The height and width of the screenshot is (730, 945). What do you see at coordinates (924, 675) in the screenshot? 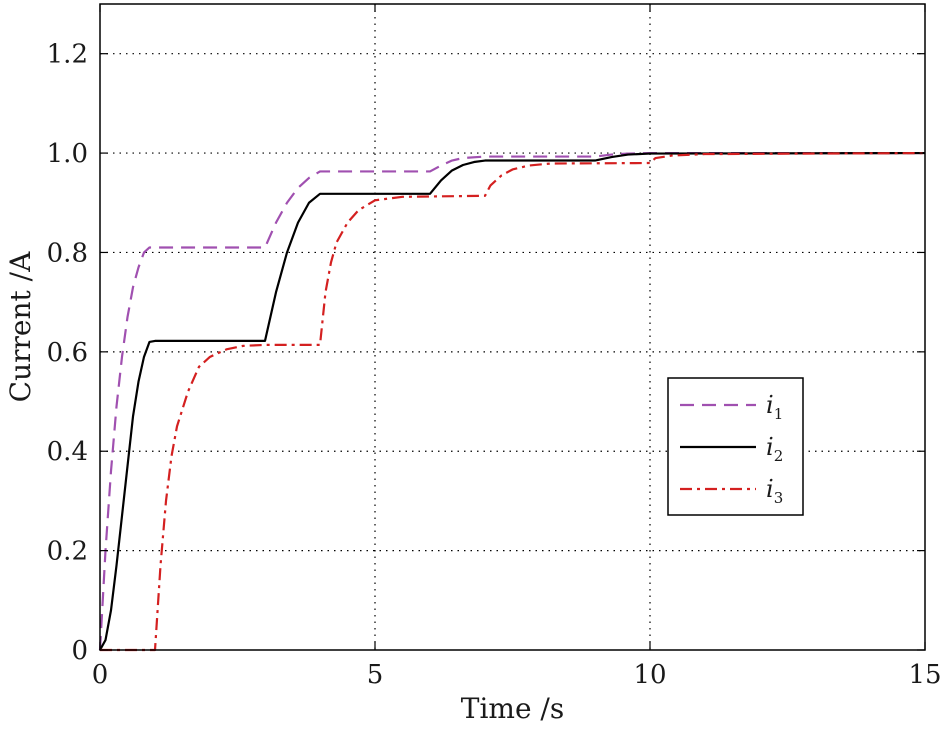
I see `x-tick-label: 15` at bounding box center [924, 675].